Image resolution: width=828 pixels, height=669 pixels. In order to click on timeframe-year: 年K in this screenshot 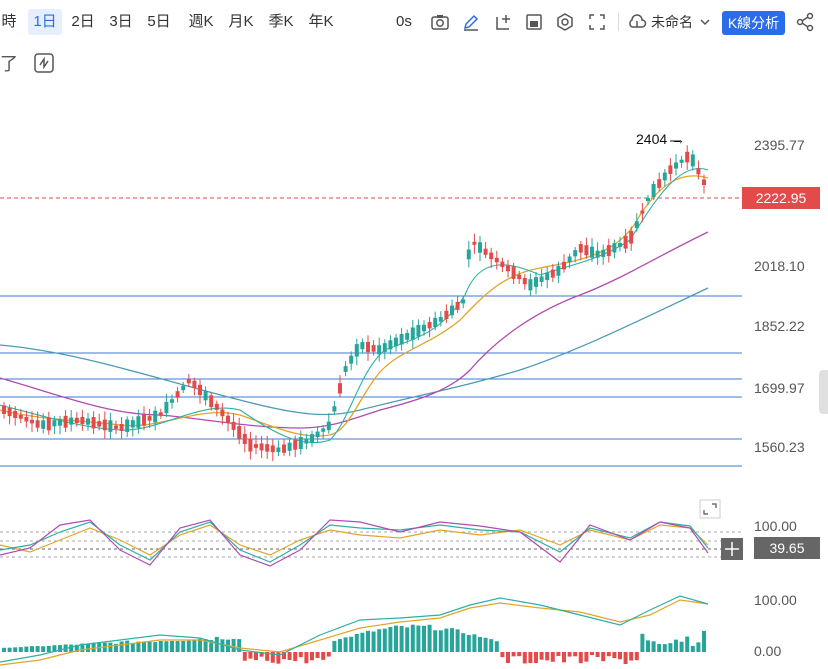, I will do `click(321, 21)`.